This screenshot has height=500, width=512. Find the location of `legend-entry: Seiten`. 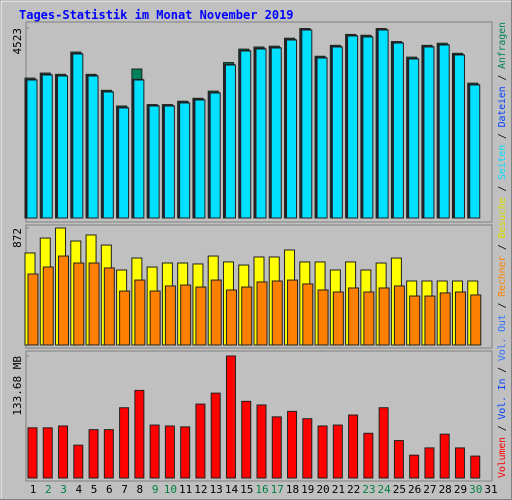

legend-entry: Seiten is located at coordinates (502, 162).